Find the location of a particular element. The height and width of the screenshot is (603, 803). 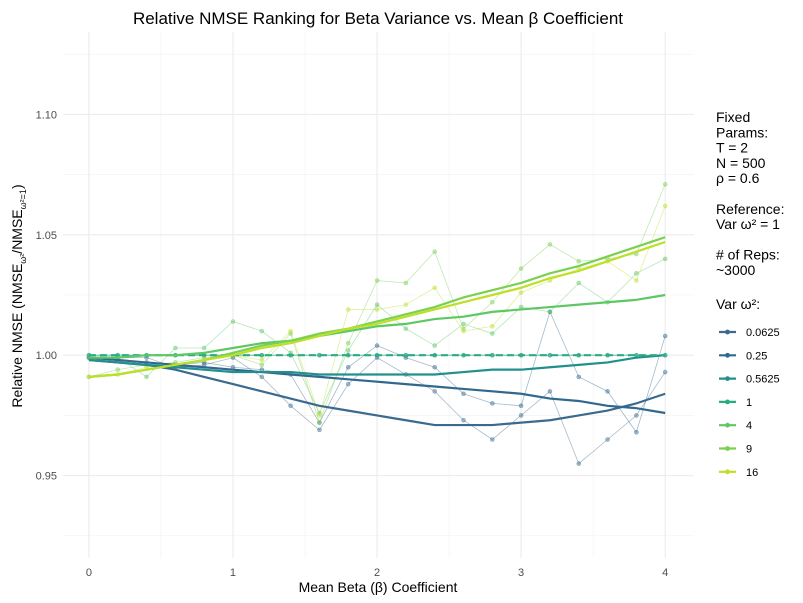

x-tick-label: 1 is located at coordinates (233, 573).